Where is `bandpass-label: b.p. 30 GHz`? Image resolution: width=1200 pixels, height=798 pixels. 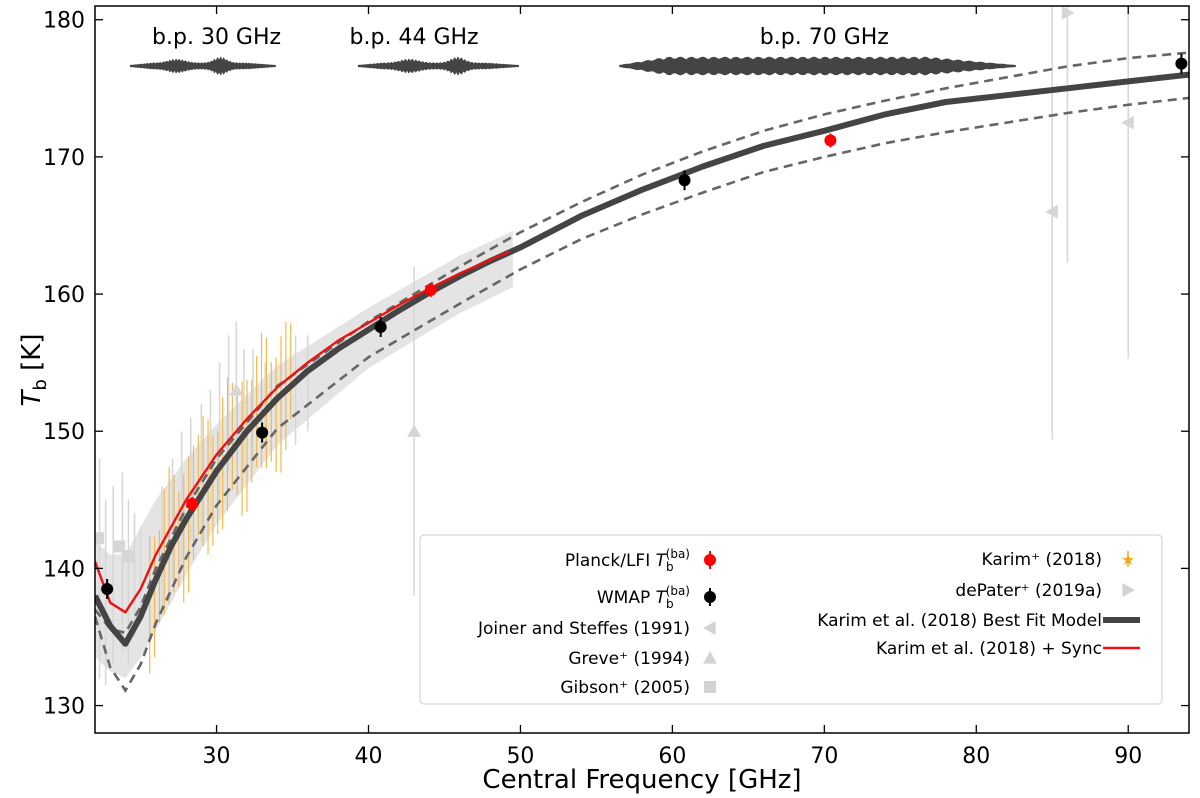
bandpass-label: b.p. 30 GHz is located at coordinates (216, 37).